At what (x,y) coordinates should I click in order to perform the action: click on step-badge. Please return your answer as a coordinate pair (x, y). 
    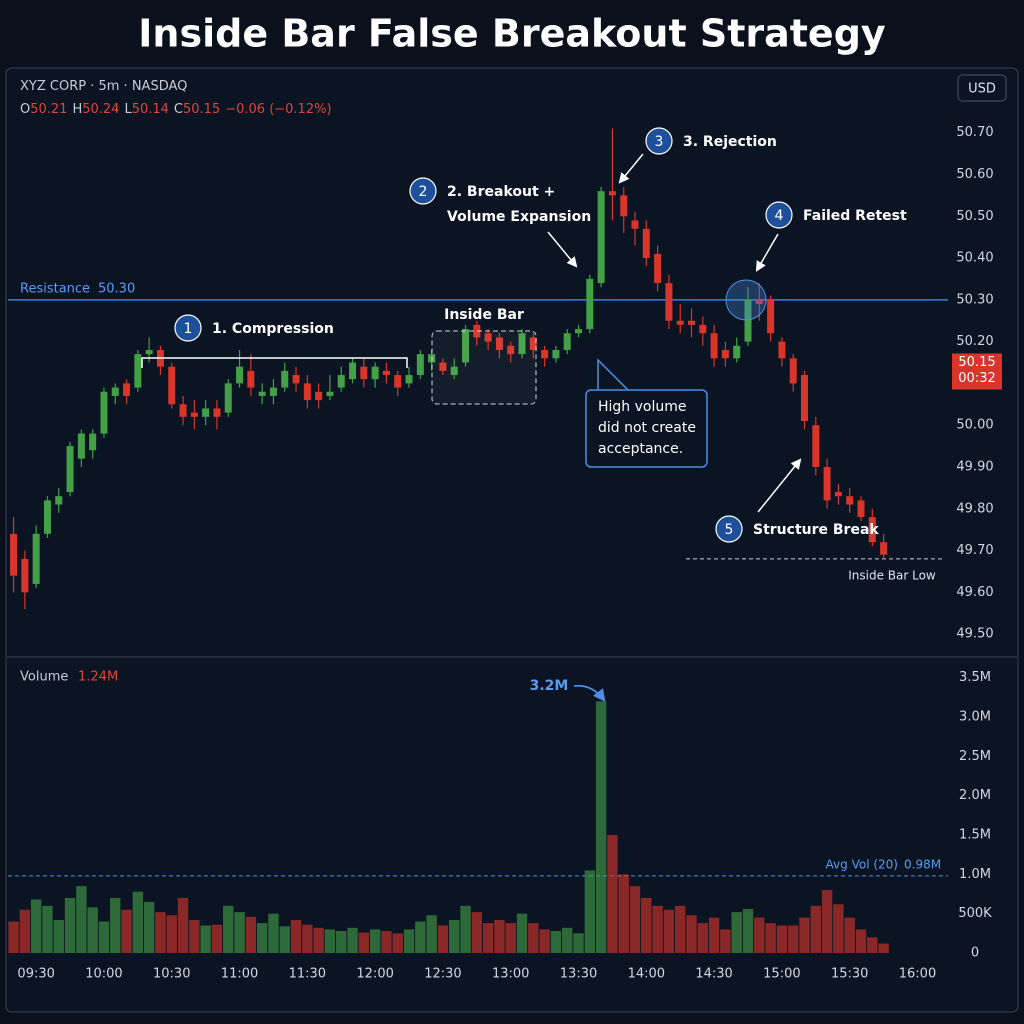
    Looking at the image, I should click on (659, 141).